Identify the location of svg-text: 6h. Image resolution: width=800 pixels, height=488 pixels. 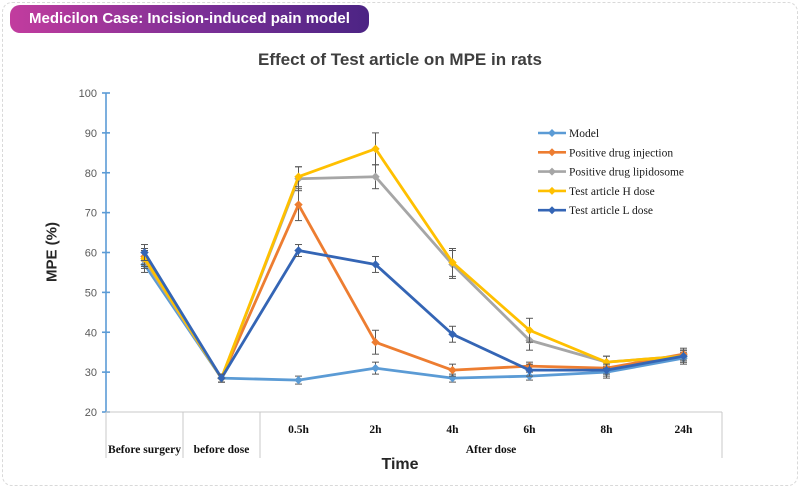
(529, 430).